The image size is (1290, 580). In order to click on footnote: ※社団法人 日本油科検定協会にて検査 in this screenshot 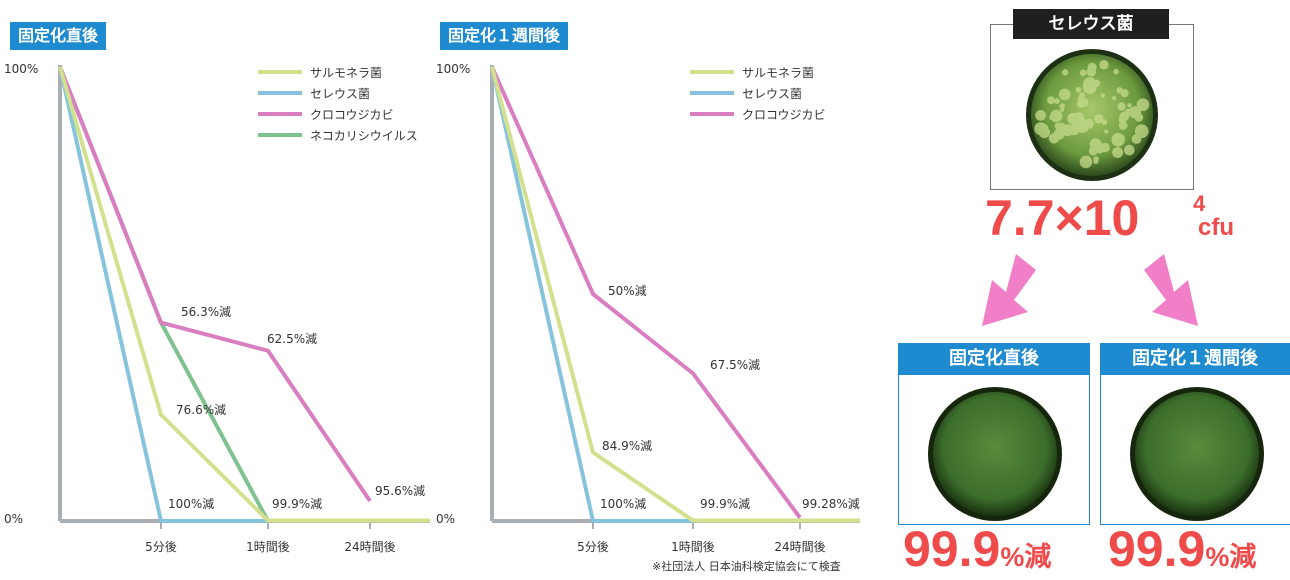, I will do `click(746, 566)`.